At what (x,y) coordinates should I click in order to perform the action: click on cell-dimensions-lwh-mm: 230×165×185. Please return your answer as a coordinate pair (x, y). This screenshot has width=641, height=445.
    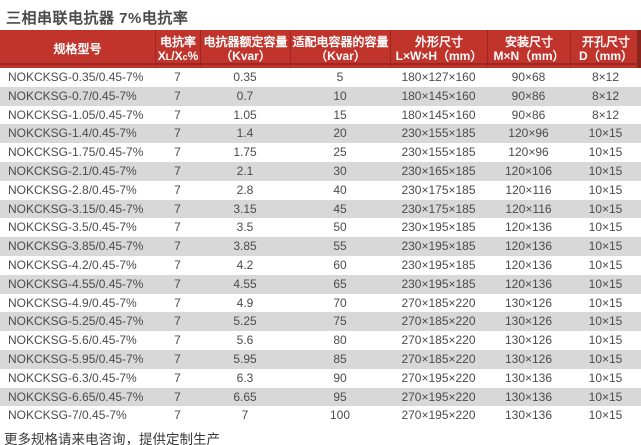
    Looking at the image, I should click on (438, 170).